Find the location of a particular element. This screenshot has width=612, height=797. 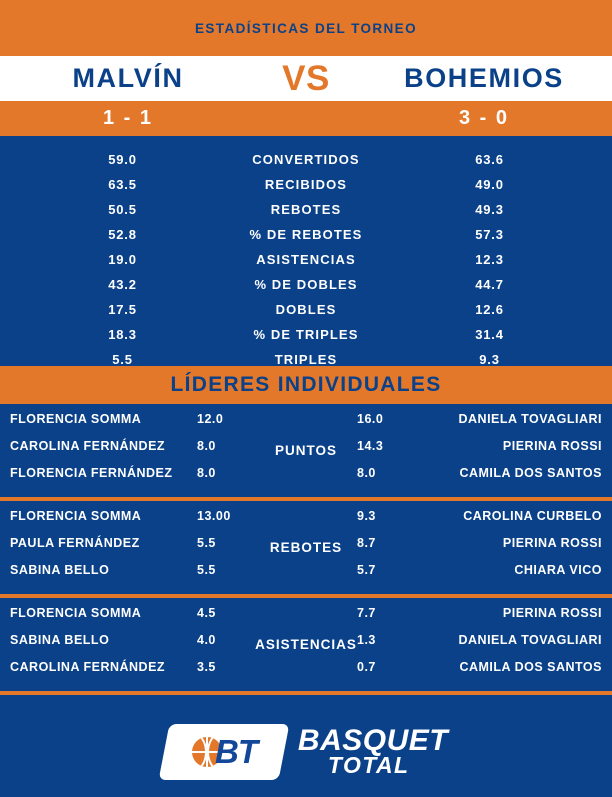

leader-name: PAULA FERNÁNDEZ is located at coordinates (75, 542).